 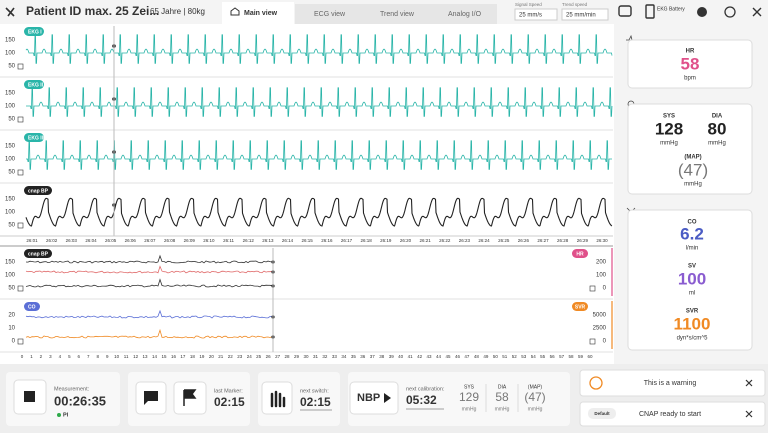 I want to click on trend-speed-select, so click(x=585, y=14).